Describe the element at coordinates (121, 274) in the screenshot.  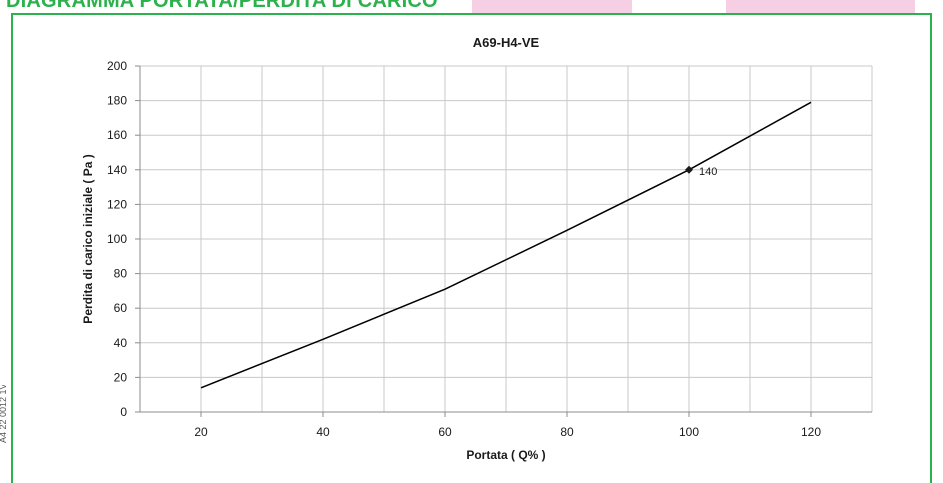
I see `y-tick-label: 80` at that location.